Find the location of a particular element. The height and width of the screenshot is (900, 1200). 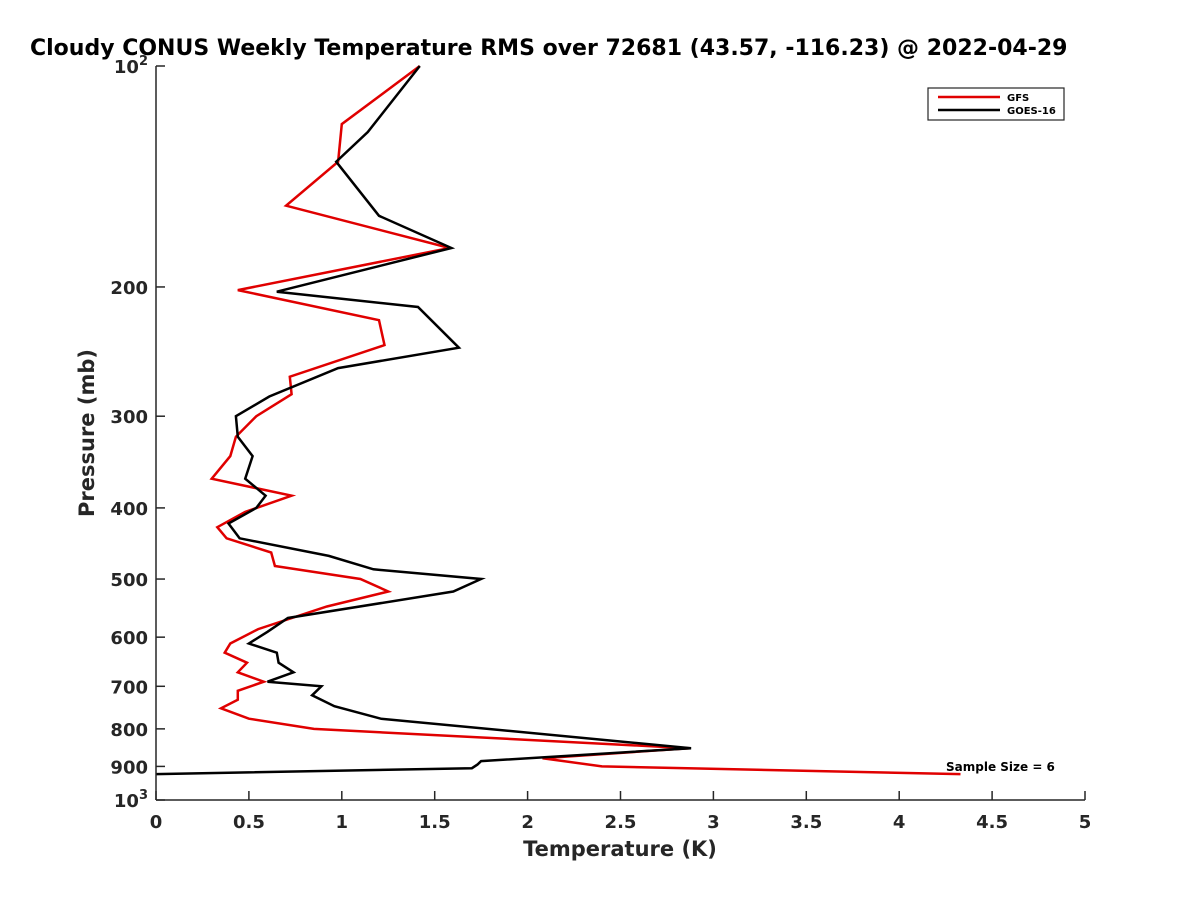

x-tick-label: 4.5 is located at coordinates (992, 822).